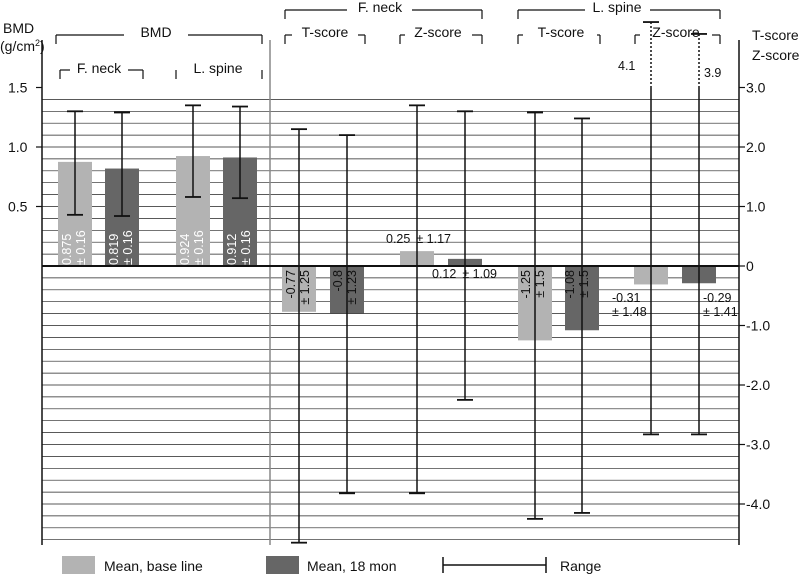  What do you see at coordinates (18, 28) in the screenshot?
I see `left-axis-title: BMD` at bounding box center [18, 28].